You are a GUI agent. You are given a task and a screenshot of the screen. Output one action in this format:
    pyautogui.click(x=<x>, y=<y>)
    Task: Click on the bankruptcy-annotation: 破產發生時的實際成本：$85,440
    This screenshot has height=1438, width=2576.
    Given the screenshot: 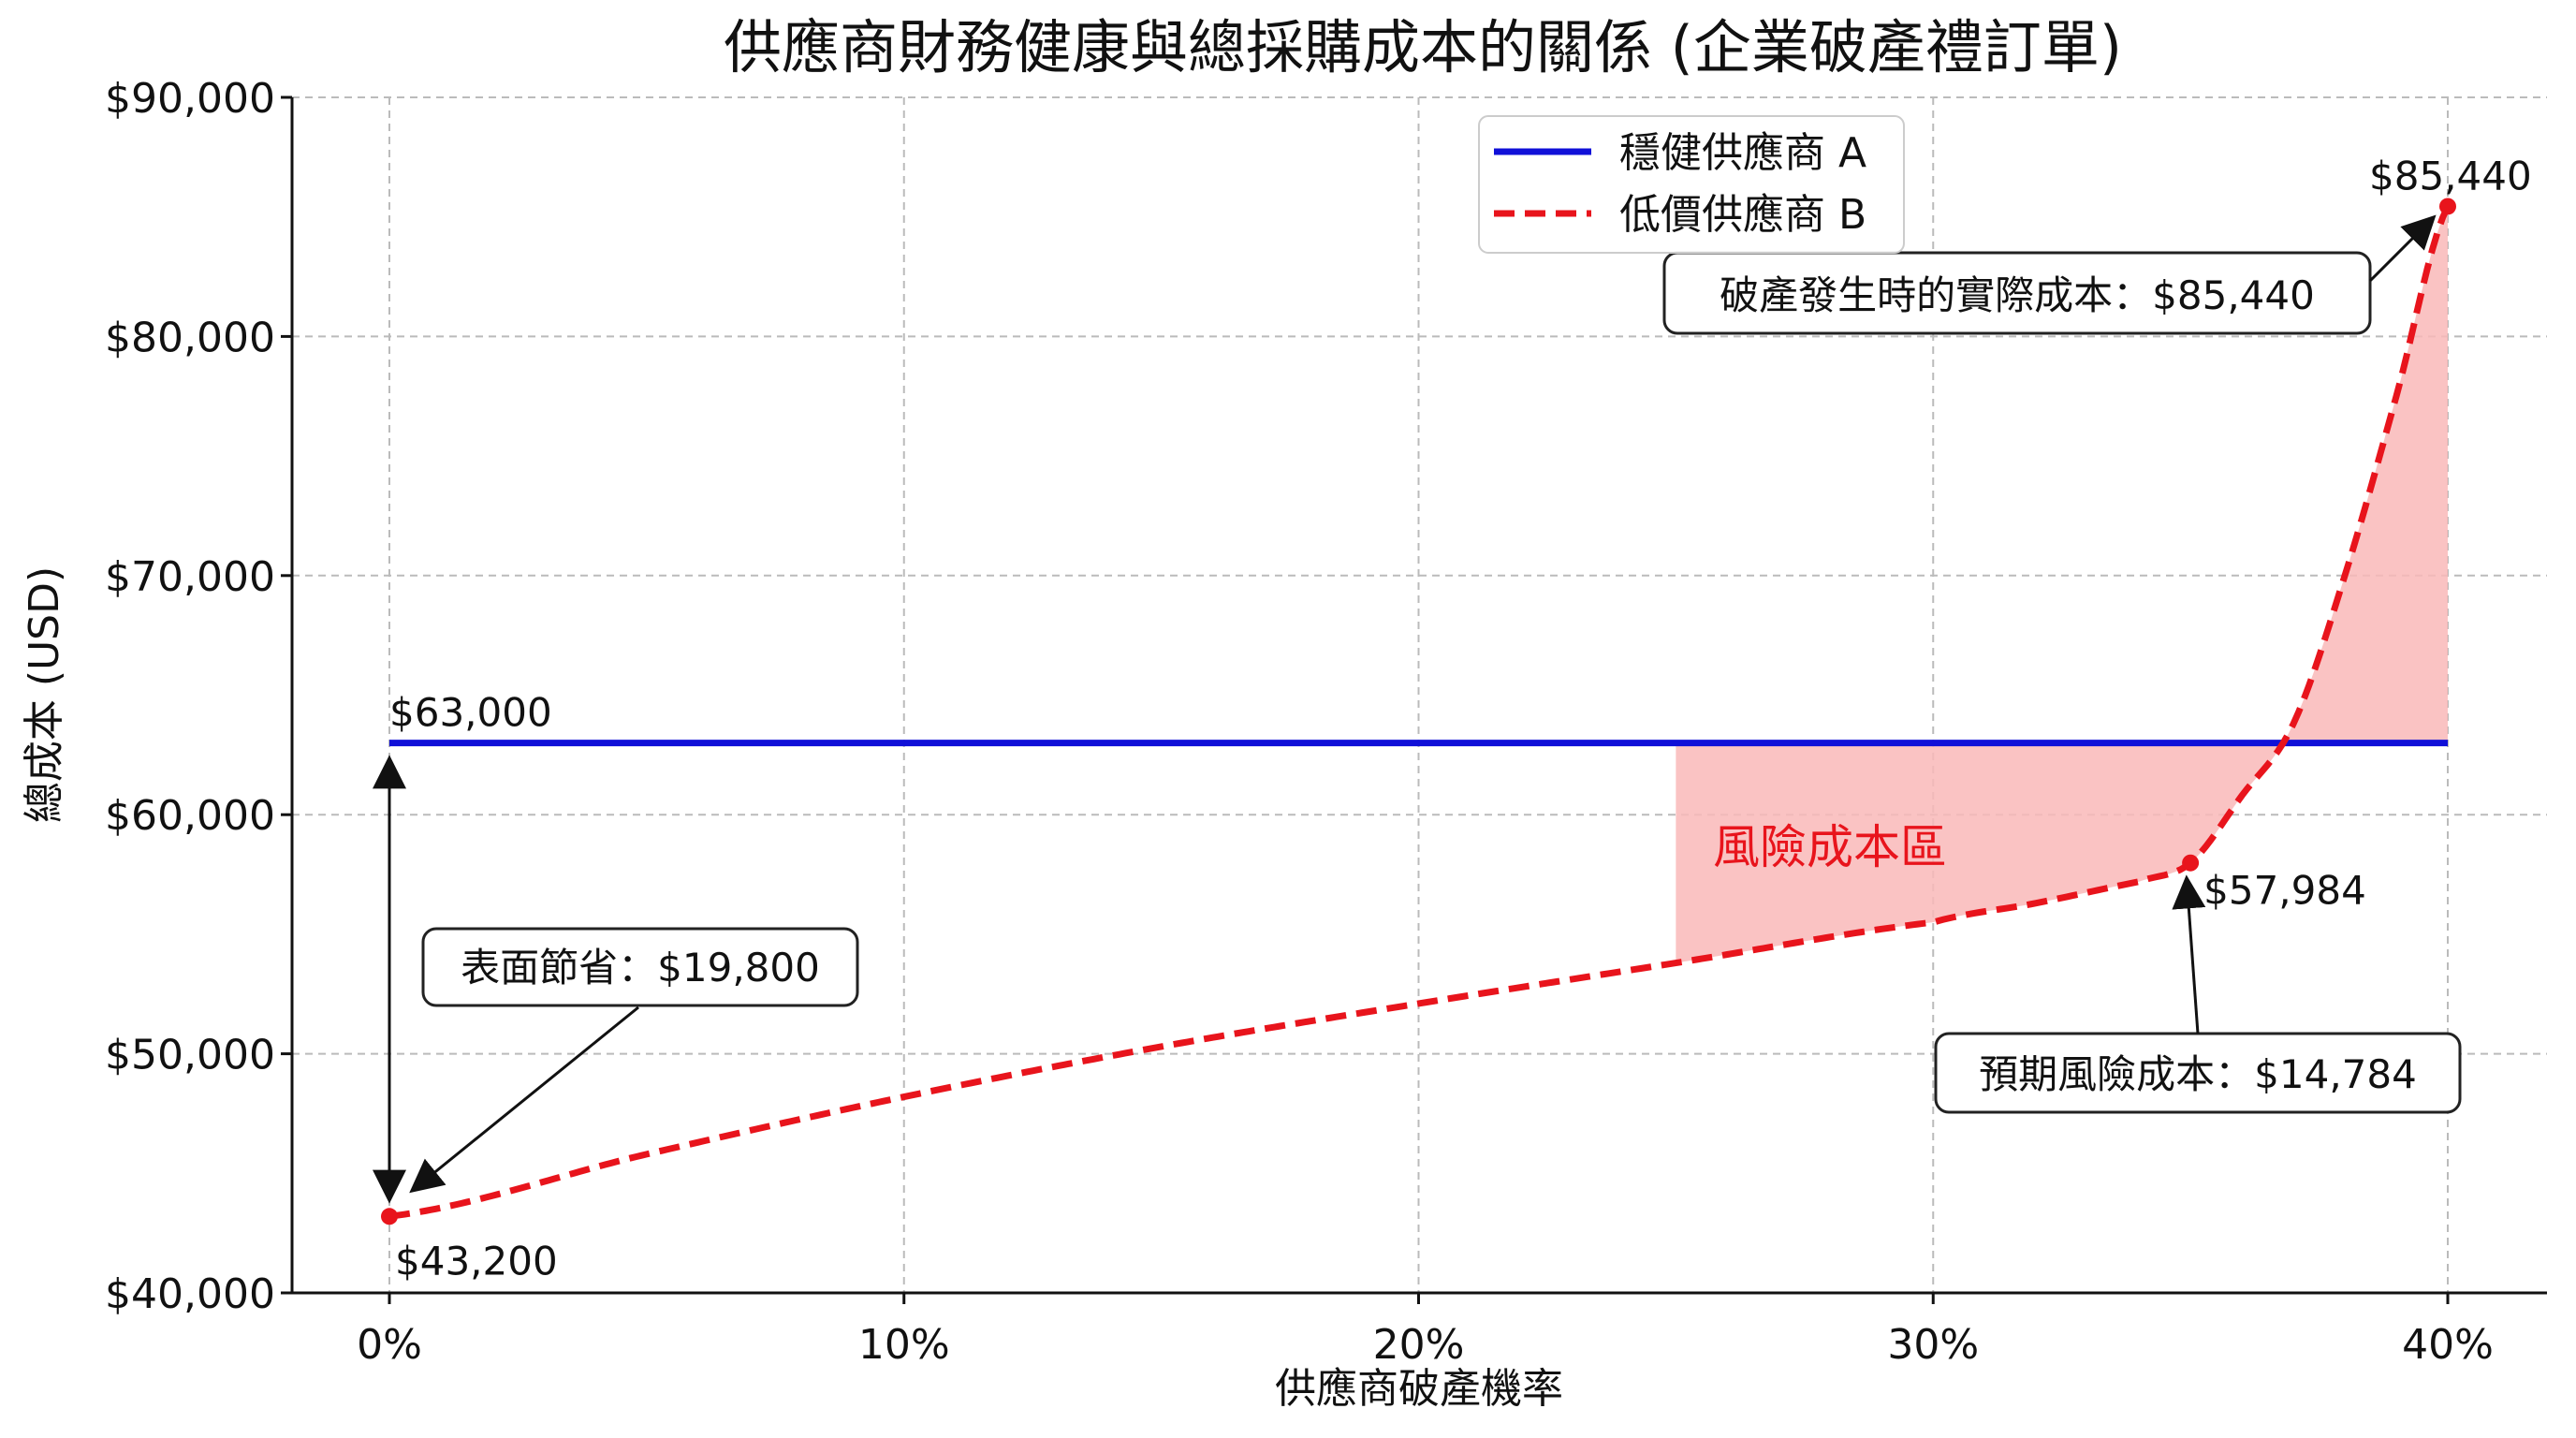 What is the action you would take?
    pyautogui.click(x=2018, y=295)
    